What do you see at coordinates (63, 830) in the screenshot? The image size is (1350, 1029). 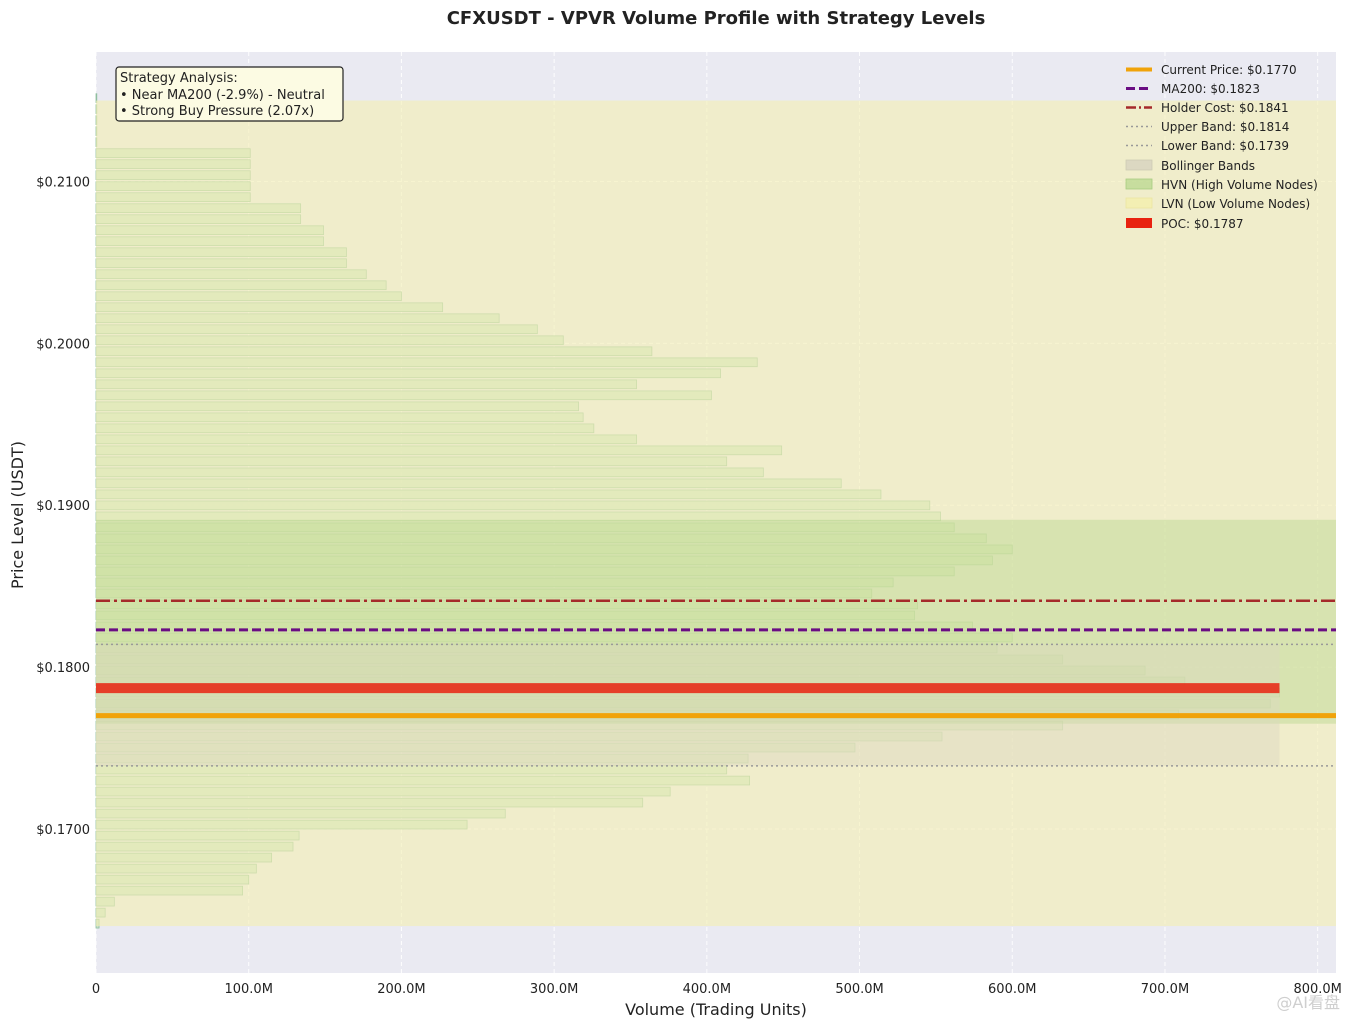 I see `y-tick-label: $0.1700` at bounding box center [63, 830].